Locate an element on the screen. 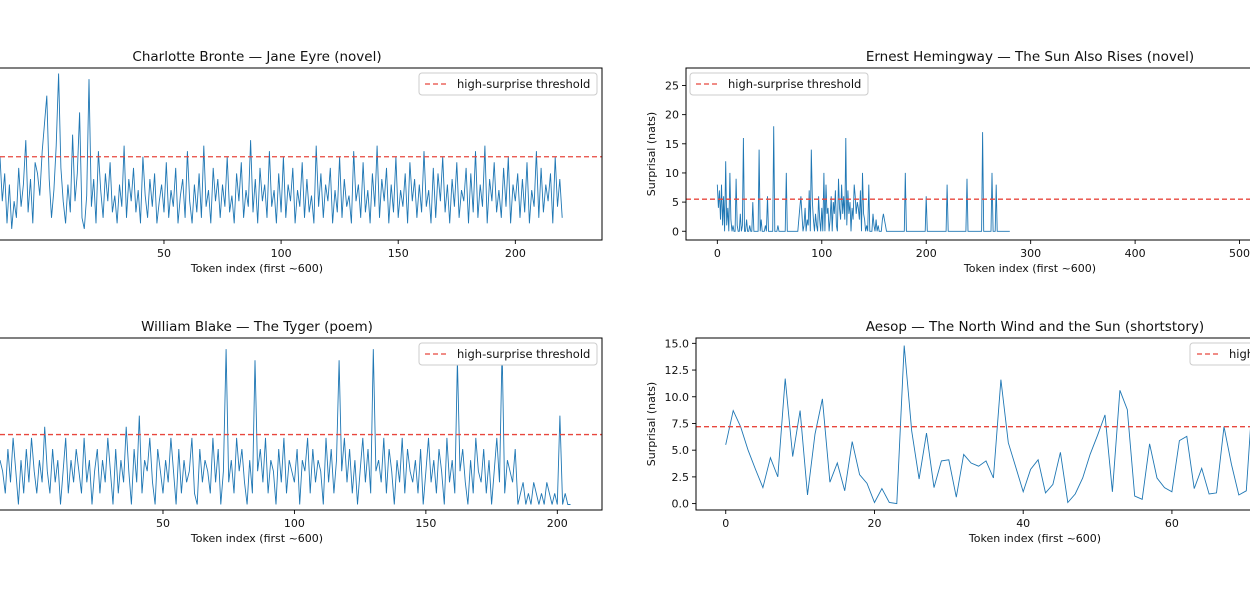 The image size is (1250, 597). y-tick-label: 0 is located at coordinates (675, 231).